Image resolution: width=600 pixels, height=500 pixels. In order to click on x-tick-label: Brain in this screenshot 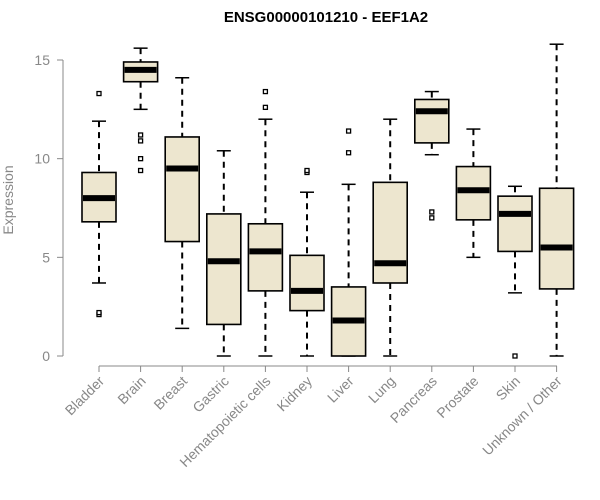, I will do `click(131, 390)`.